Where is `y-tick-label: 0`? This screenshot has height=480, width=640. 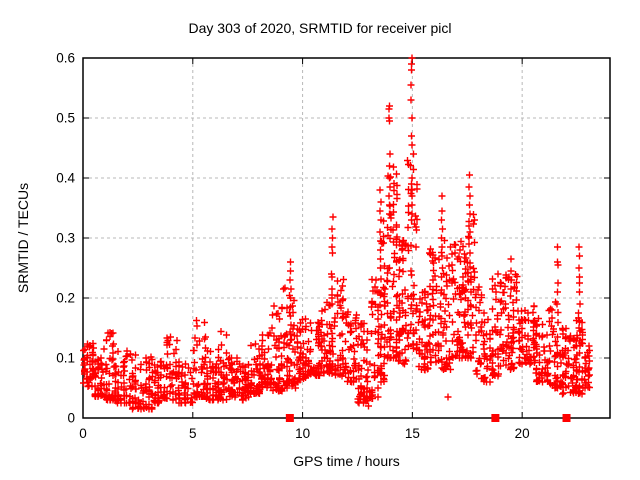
y-tick-label: 0 is located at coordinates (71, 418).